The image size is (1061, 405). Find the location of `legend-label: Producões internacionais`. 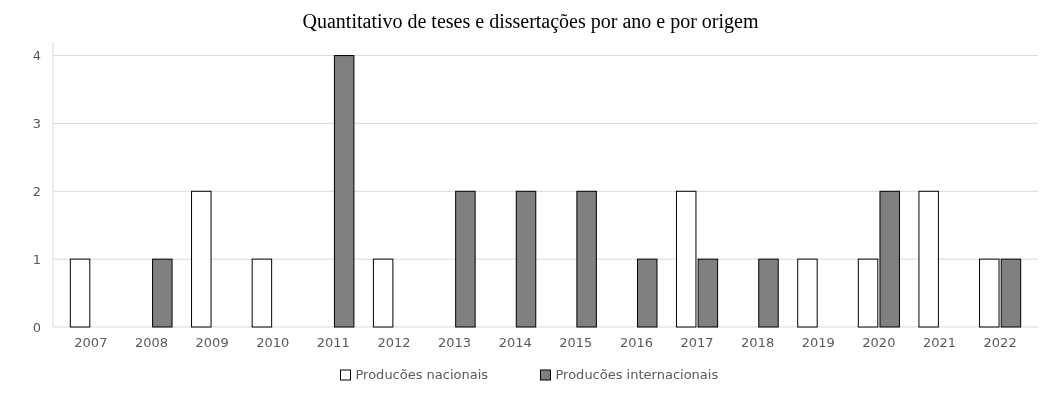

legend-label: Producões internacionais is located at coordinates (637, 374).